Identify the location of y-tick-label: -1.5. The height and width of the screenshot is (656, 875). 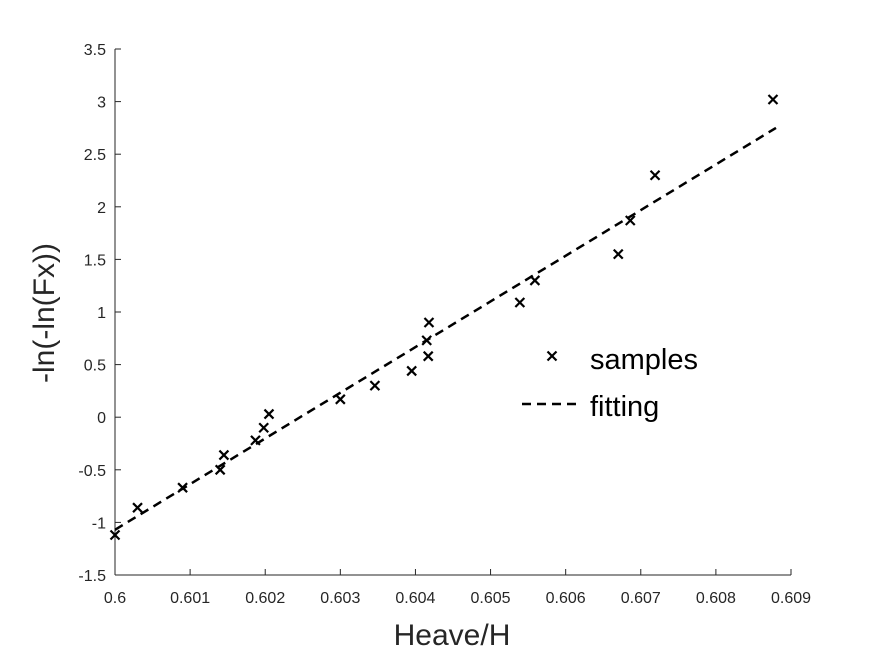
(92, 576).